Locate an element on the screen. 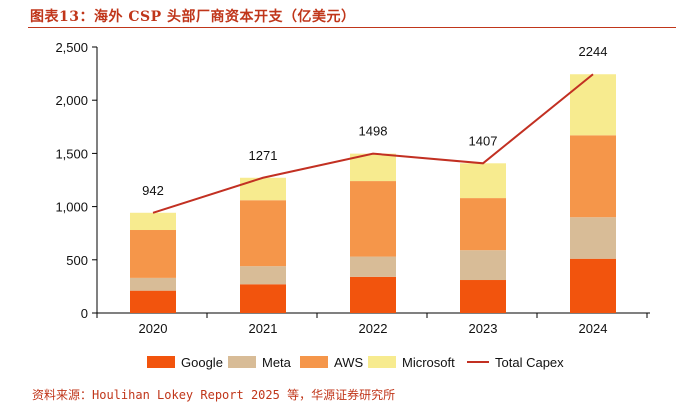  bar-meta-2024 is located at coordinates (593, 238).